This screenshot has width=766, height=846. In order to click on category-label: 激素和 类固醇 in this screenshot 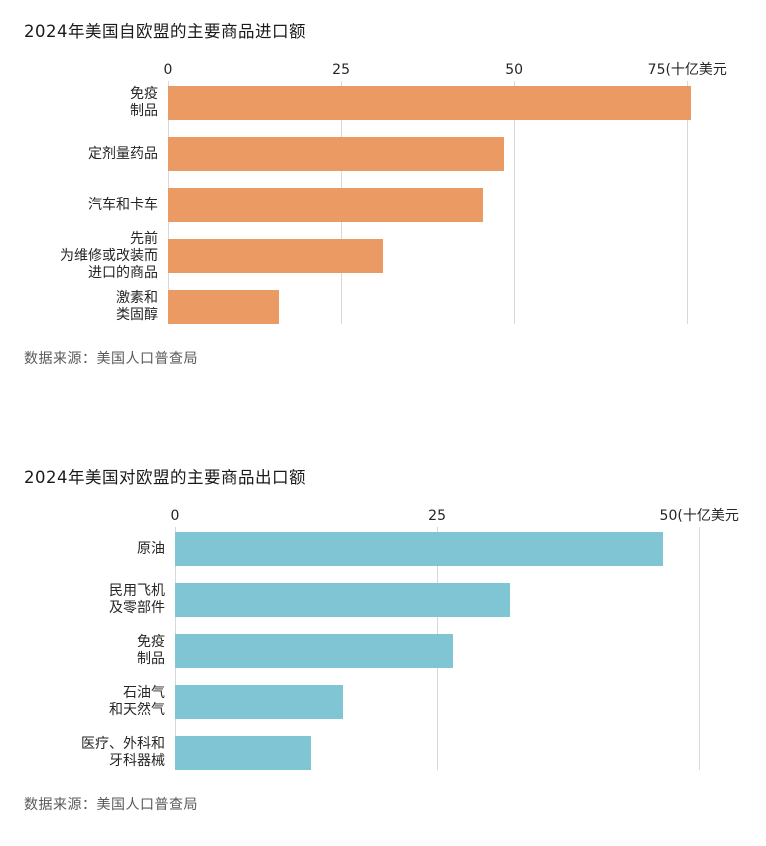, I will do `click(137, 306)`.